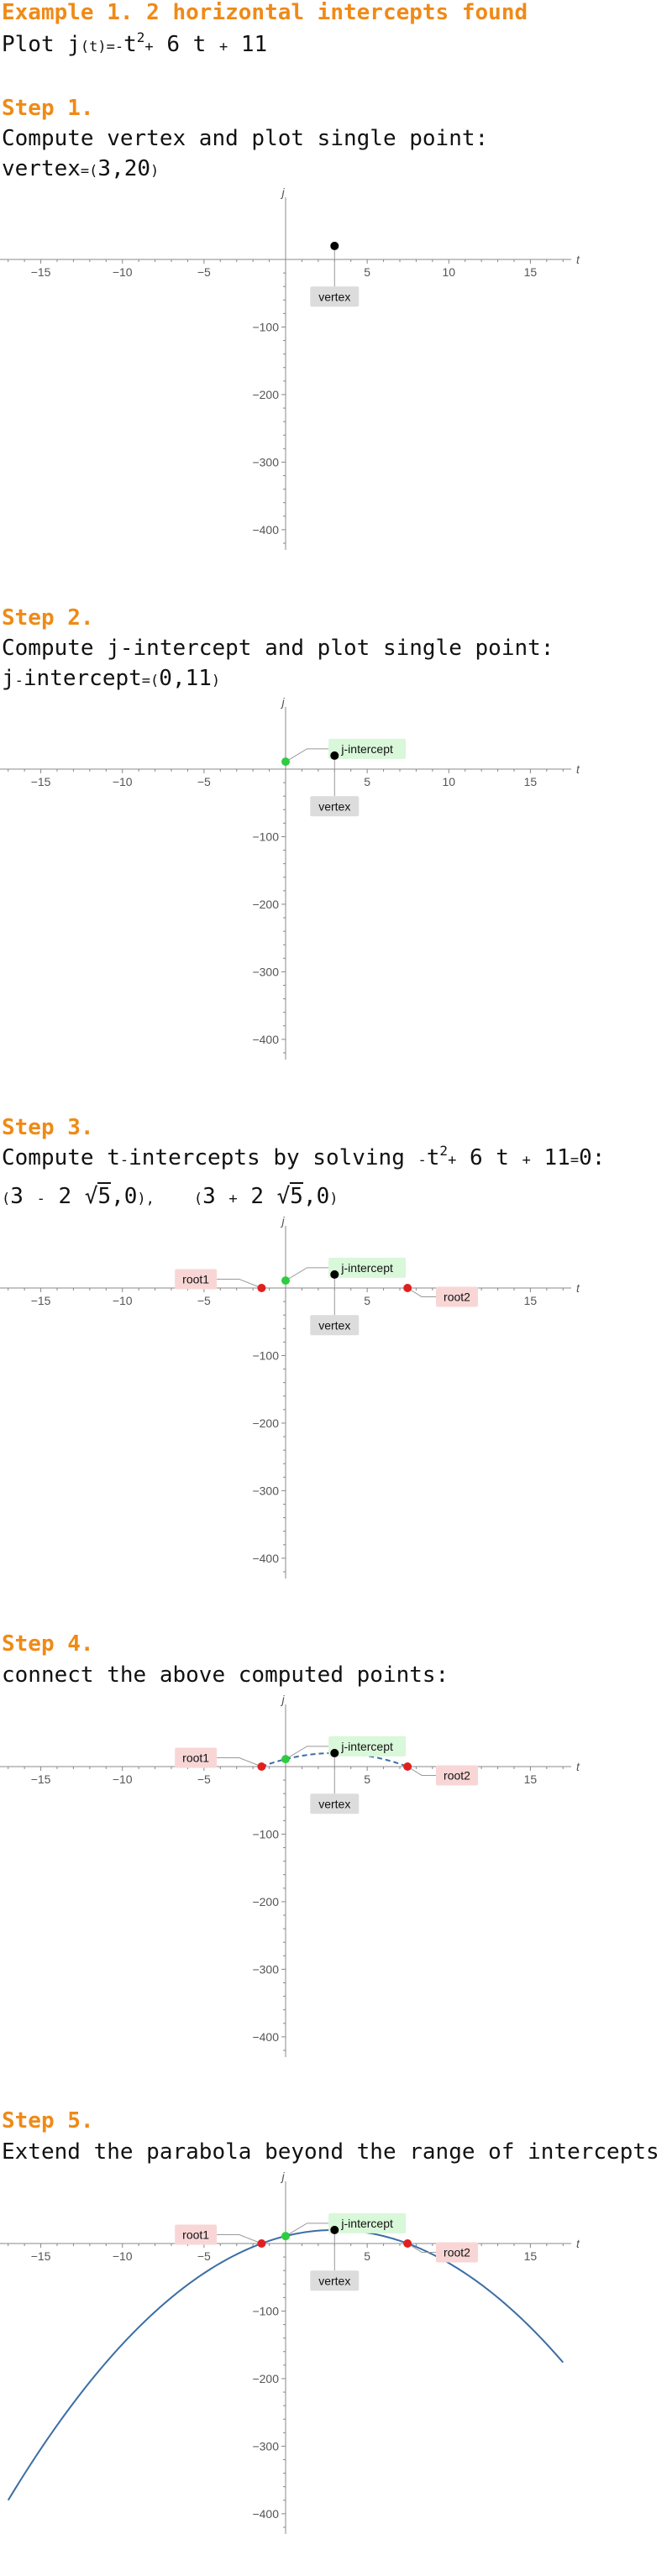 This screenshot has height=2576, width=672. I want to click on root2-label-text: root2, so click(457, 1297).